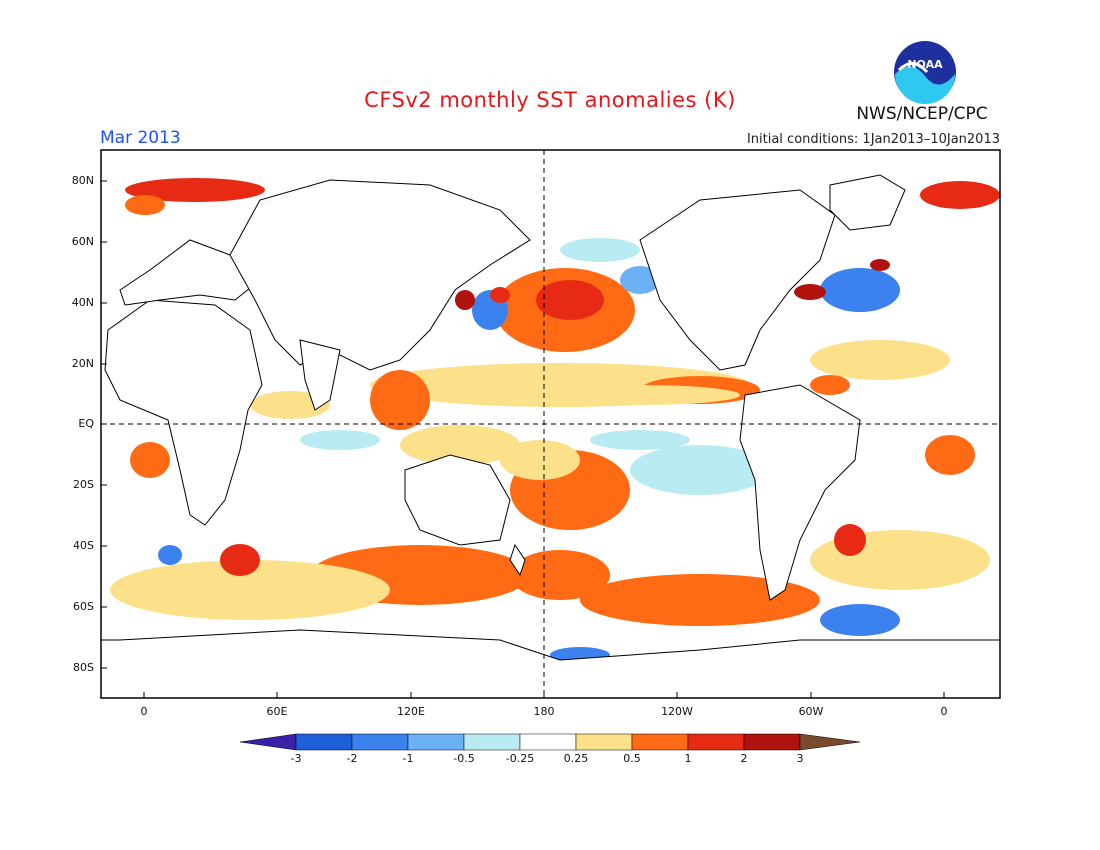 Image resolution: width=1100 pixels, height=850 pixels. What do you see at coordinates (82, 180) in the screenshot?
I see `lat-label: 80N` at bounding box center [82, 180].